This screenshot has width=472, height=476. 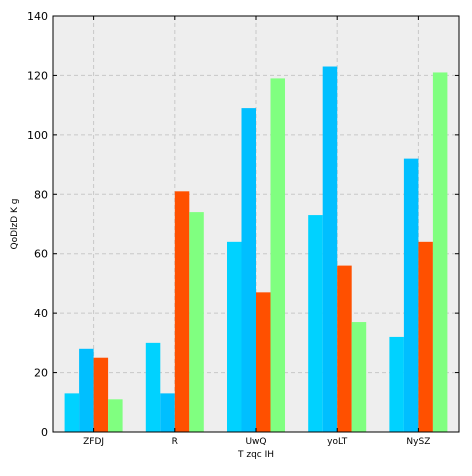 I want to click on y-tick-label-5: 100, so click(x=37, y=135).